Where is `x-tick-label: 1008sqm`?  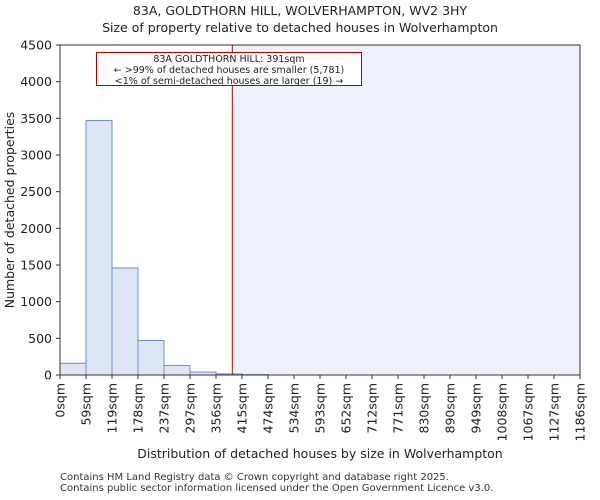 x-tick-label: 1008sqm is located at coordinates (502, 412).